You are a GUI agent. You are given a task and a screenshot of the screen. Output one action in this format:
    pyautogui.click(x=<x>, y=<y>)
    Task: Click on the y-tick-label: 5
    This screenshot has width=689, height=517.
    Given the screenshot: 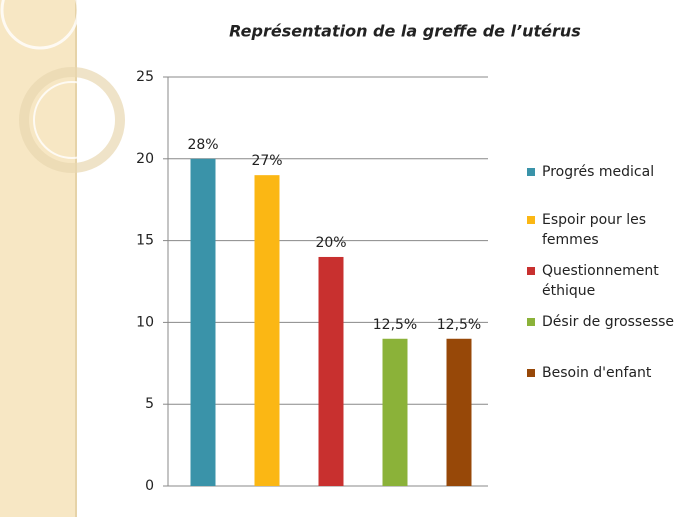 What is the action you would take?
    pyautogui.click(x=149, y=404)
    